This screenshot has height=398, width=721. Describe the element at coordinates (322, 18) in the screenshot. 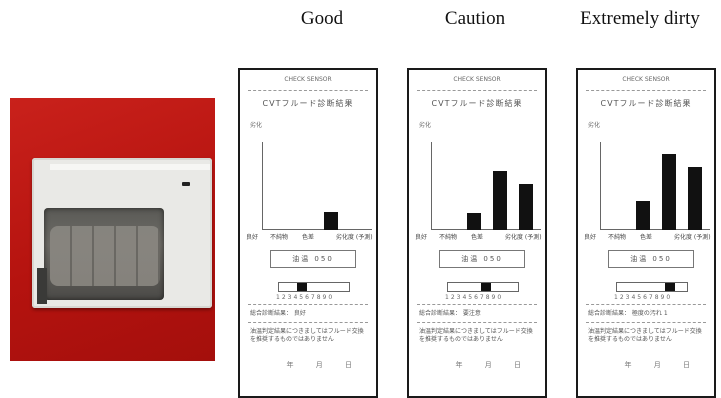

I see `column-title-good: Good` at that location.